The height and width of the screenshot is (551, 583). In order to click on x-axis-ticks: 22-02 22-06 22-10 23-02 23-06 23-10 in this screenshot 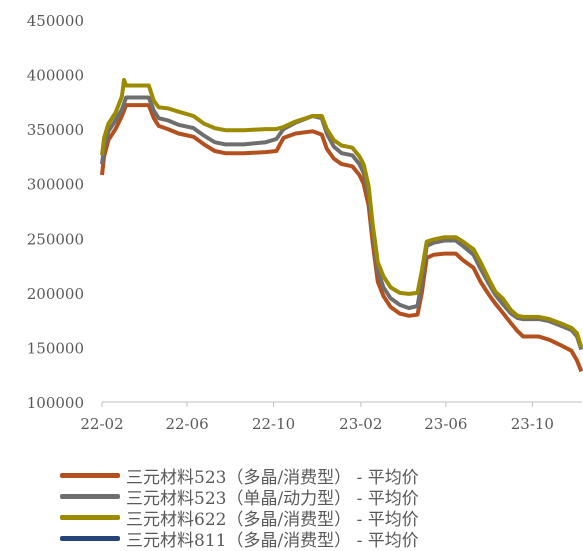, I will do `click(317, 417)`.